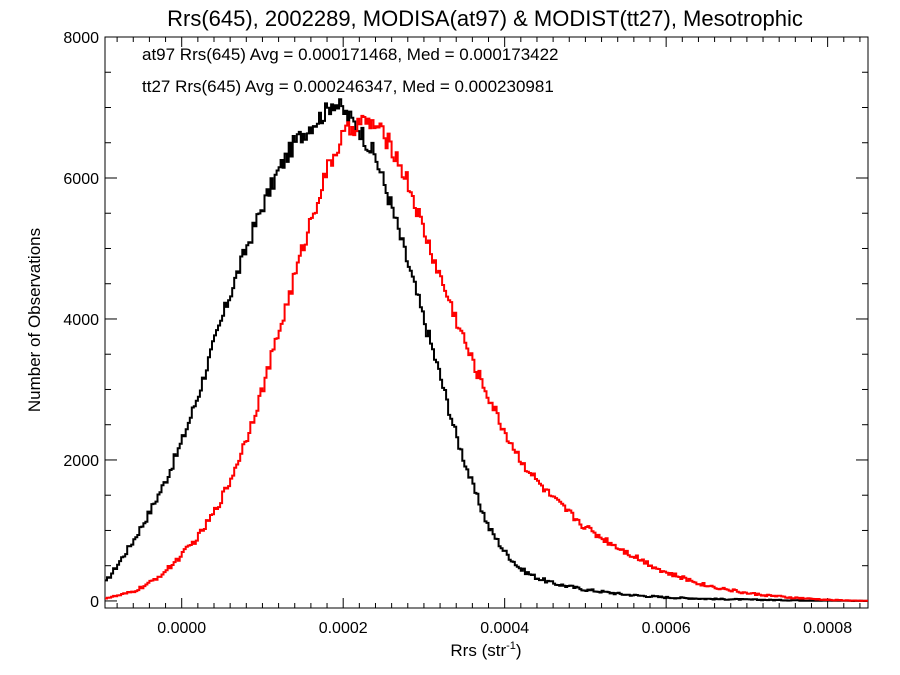 This screenshot has width=900, height=675. I want to click on y-tick-label: 6000, so click(81, 179).